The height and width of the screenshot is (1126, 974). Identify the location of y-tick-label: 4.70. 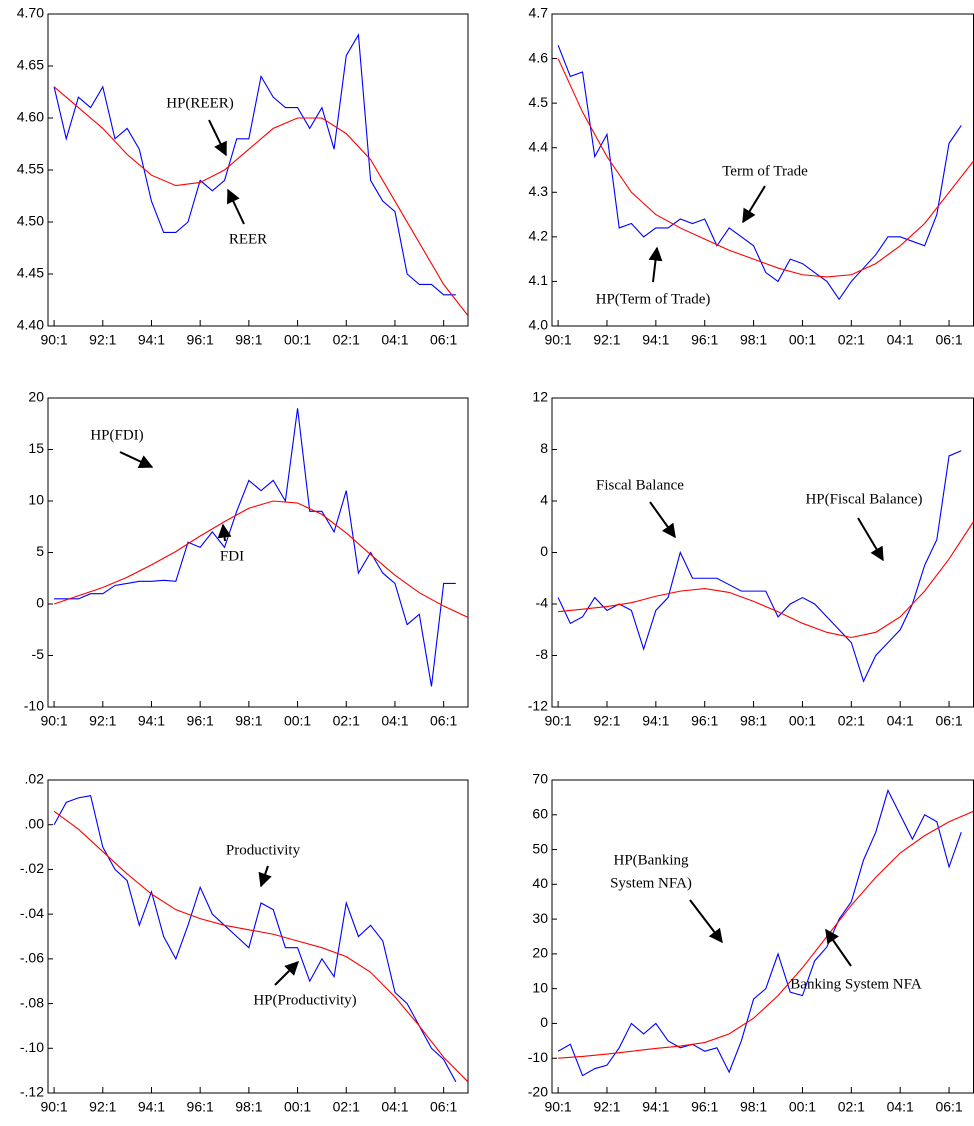
(30, 13).